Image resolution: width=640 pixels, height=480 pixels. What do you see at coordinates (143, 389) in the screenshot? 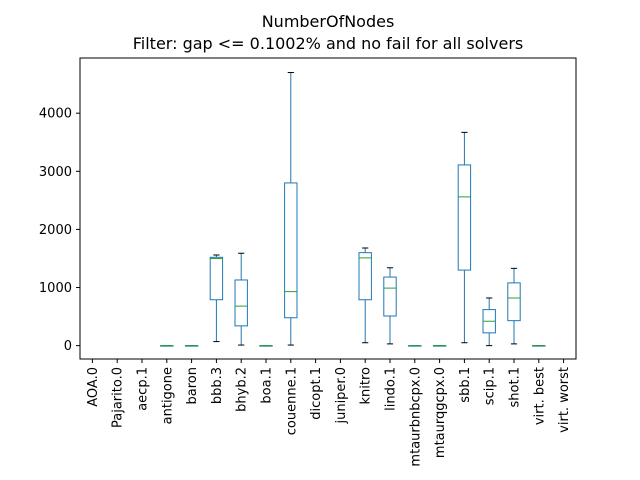
I see `x-tick-label: aecp.1` at bounding box center [143, 389].